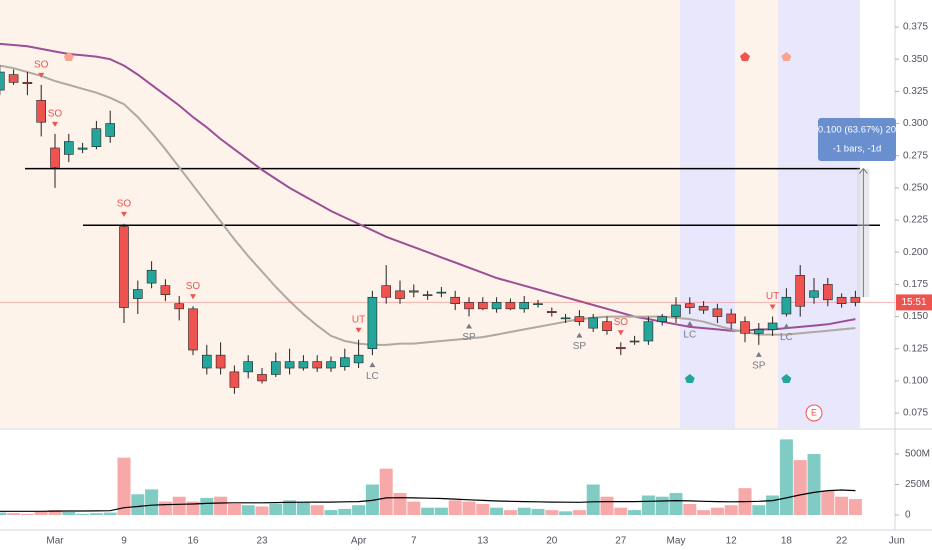 This screenshot has width=932, height=550. What do you see at coordinates (842, 541) in the screenshot?
I see `x-tick-label: 22` at bounding box center [842, 541].